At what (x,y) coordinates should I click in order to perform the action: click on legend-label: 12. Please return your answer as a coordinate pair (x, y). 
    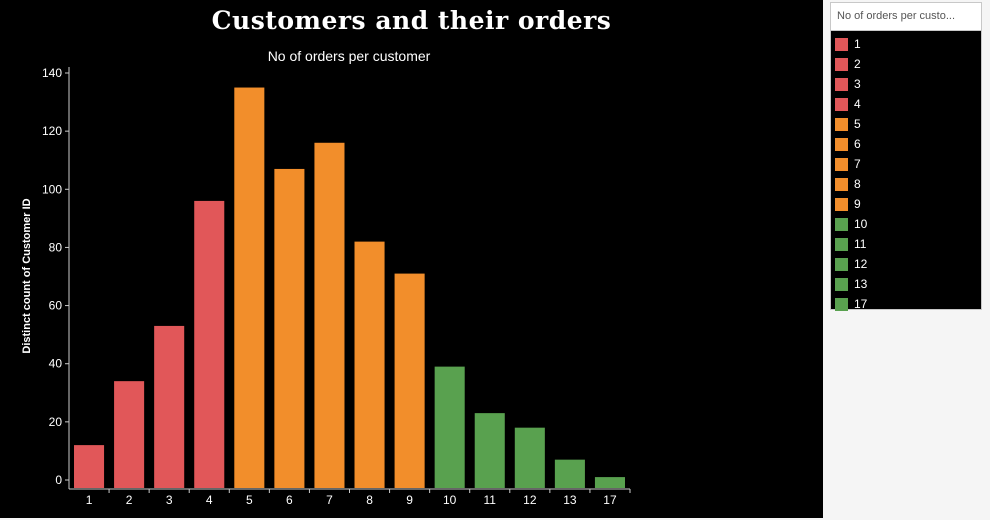
    Looking at the image, I should click on (861, 264).